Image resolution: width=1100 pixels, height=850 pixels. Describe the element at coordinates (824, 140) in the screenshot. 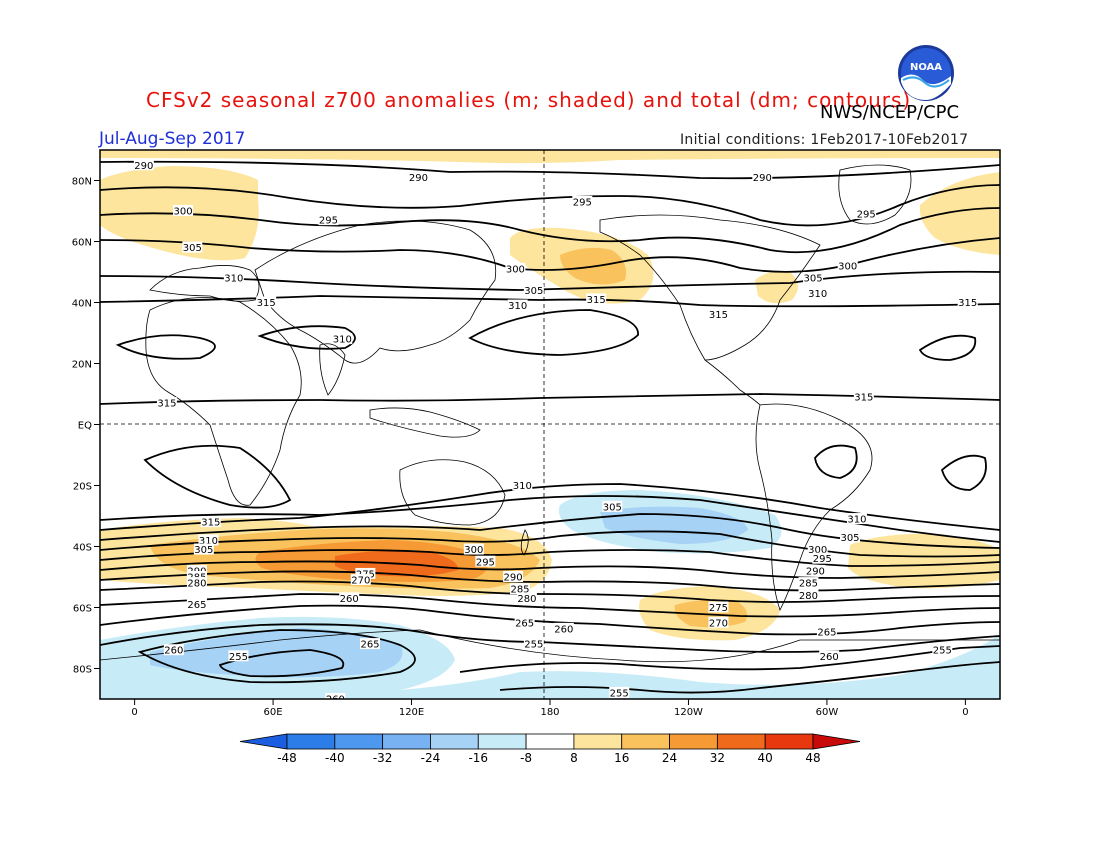

I see `initial-conditions: Initial conditions: 1Feb2017-10Feb2017` at that location.